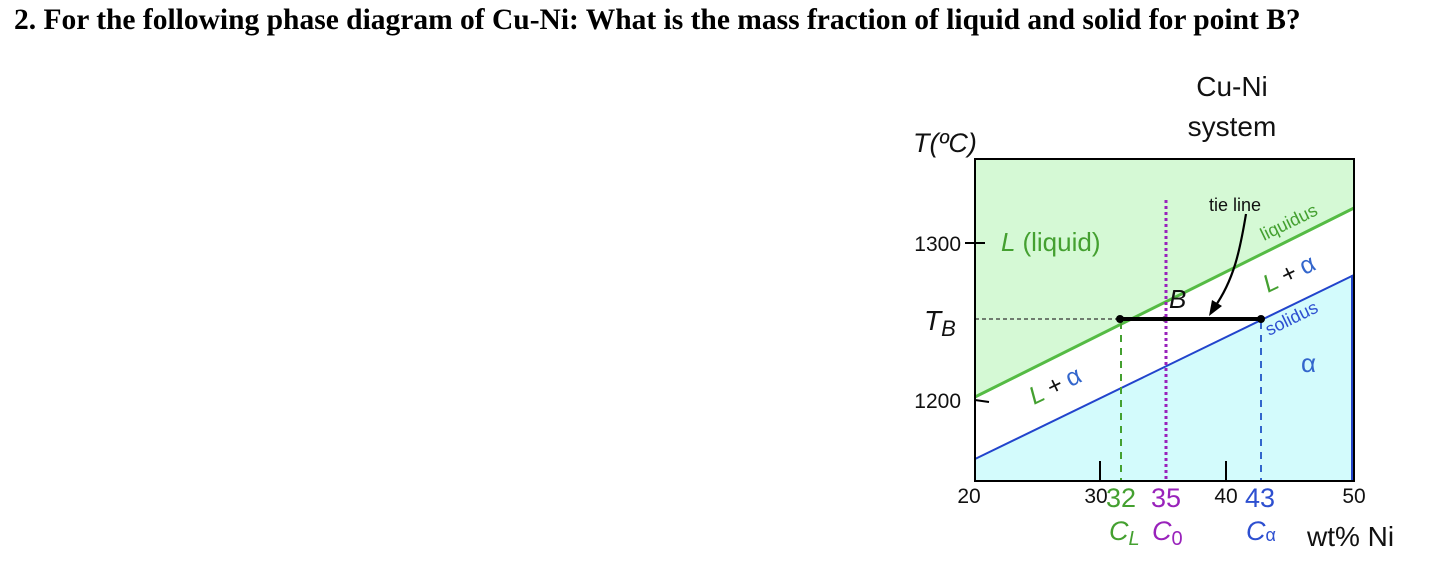 Image resolution: width=1440 pixels, height=586 pixels. What do you see at coordinates (1235, 205) in the screenshot?
I see `tie-line-label: tie line` at bounding box center [1235, 205].